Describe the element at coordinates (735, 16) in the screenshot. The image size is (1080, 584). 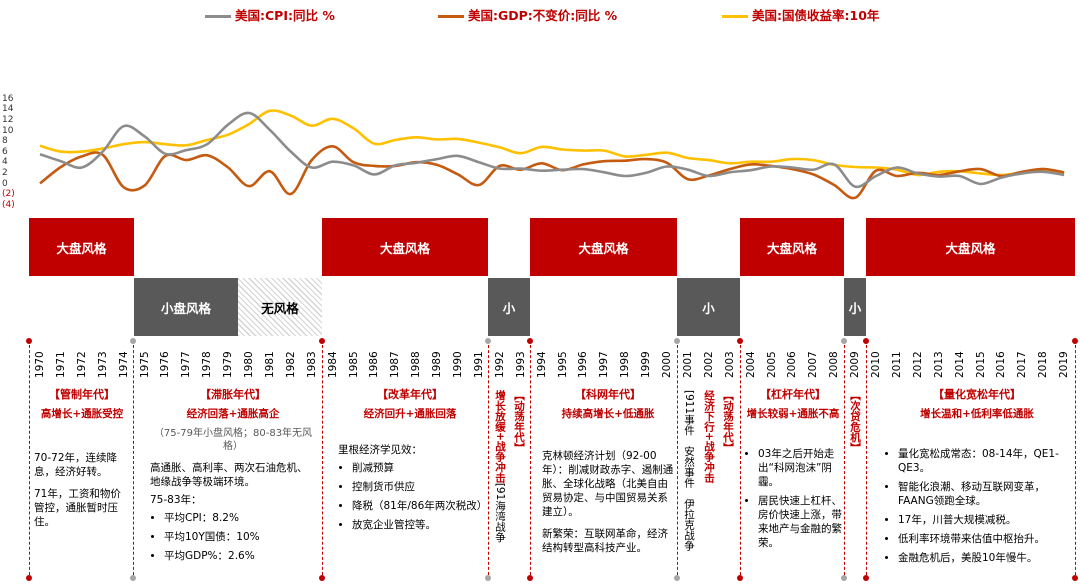
I see `legend-swatch-bond` at that location.